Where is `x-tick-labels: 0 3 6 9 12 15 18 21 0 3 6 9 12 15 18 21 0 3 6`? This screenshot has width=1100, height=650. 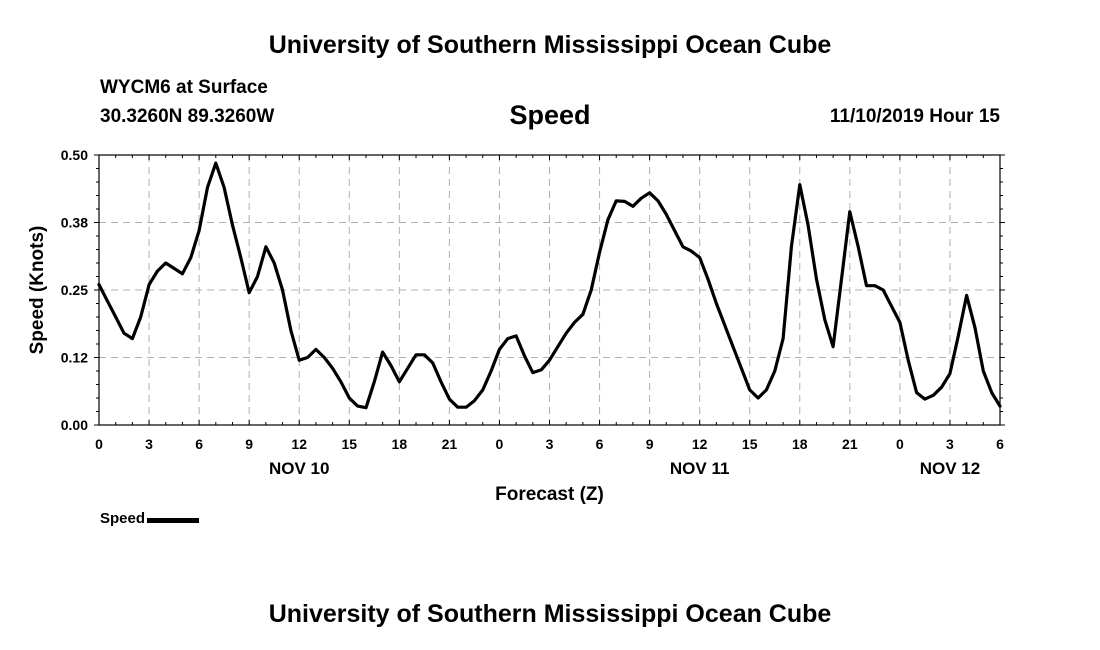 x-tick-labels: 0 3 6 9 12 15 18 21 0 3 6 9 12 15 18 21 0 3 6 is located at coordinates (549, 444).